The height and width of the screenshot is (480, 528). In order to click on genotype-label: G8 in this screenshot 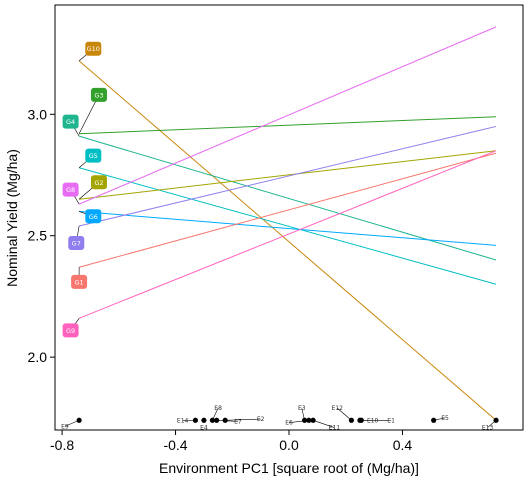, I will do `click(70, 190)`.